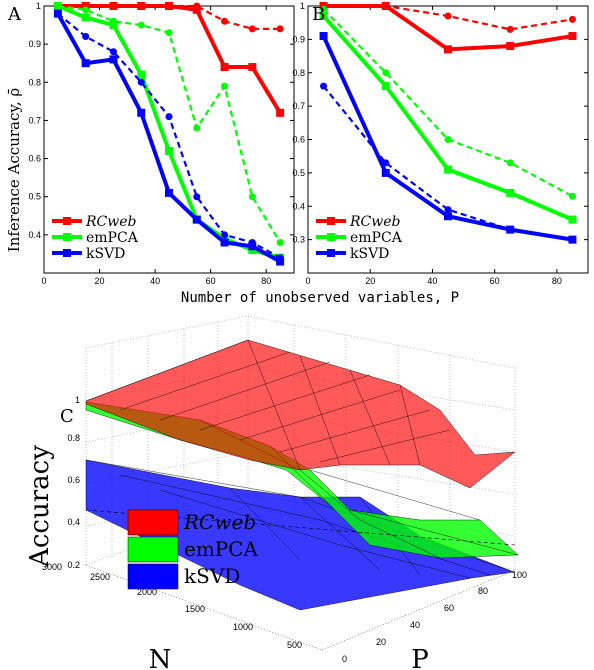 The width and height of the screenshot is (594, 670). I want to click on x-tick-label: 0, so click(43, 281).